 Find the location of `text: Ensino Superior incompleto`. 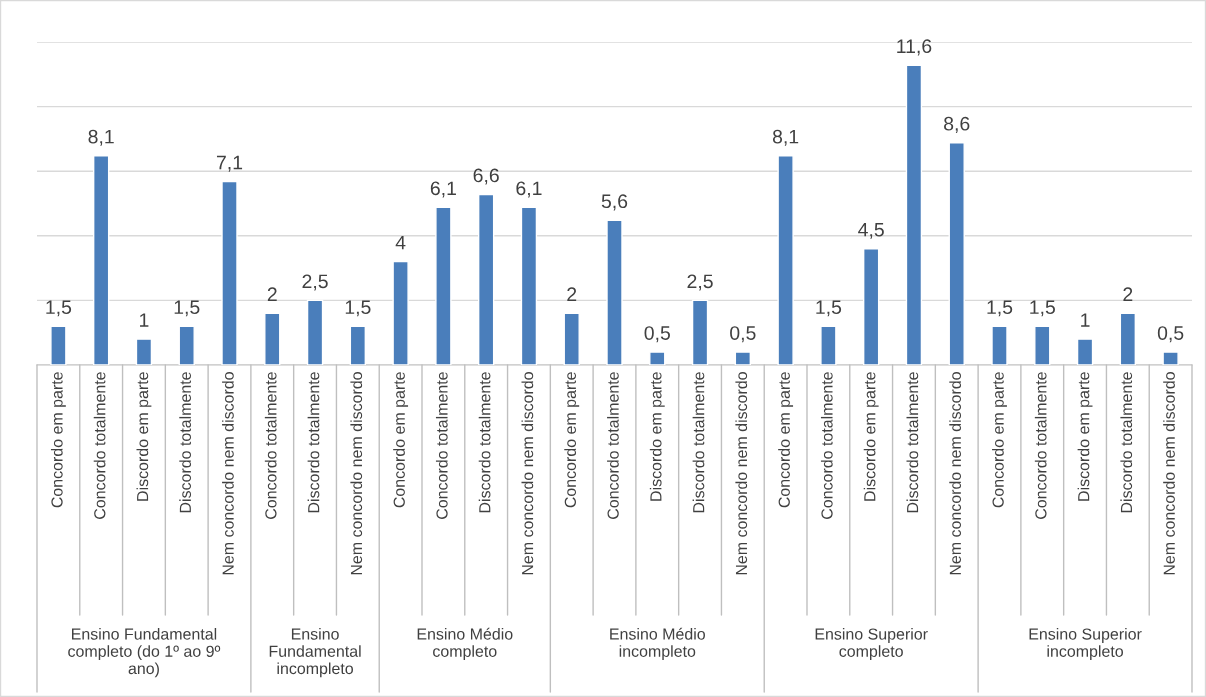

text: Ensino Superior incompleto is located at coordinates (1085, 644).